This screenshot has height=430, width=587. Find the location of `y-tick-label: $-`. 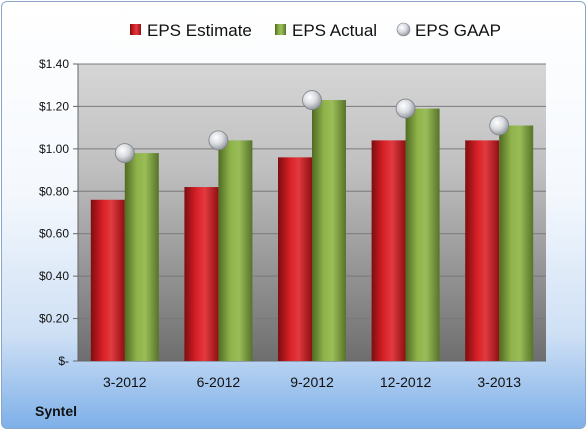

y-tick-label: $- is located at coordinates (63, 361).